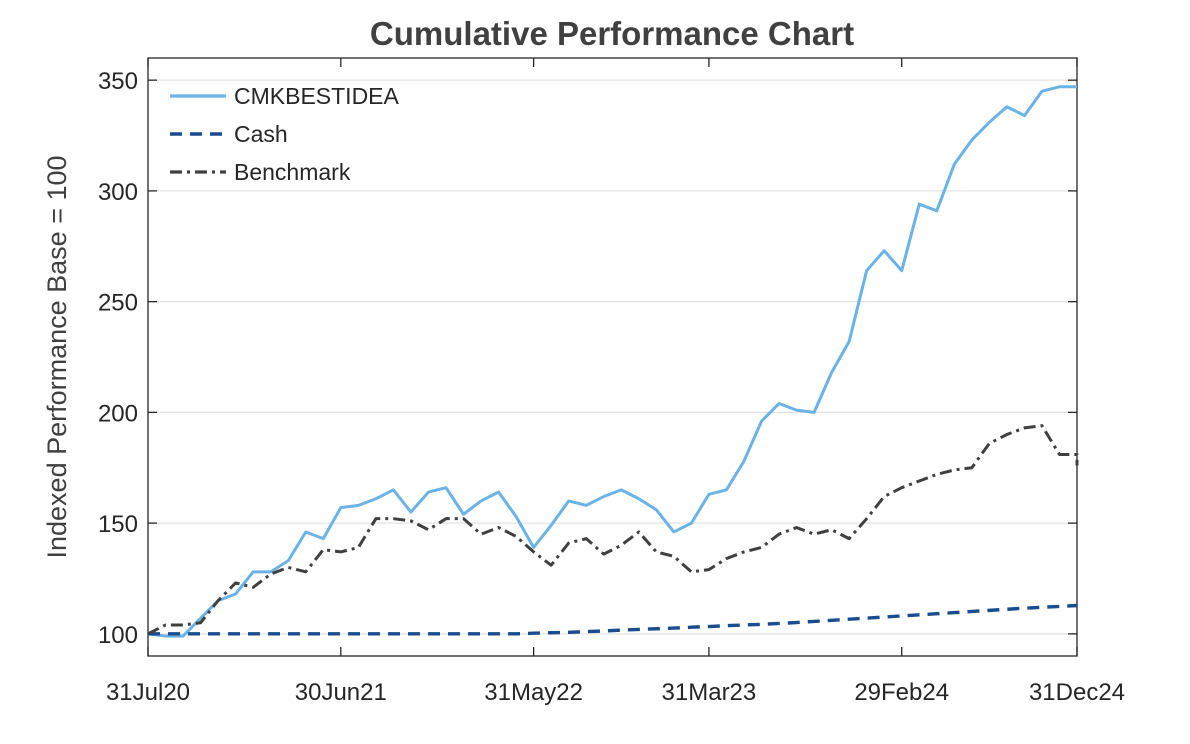  What do you see at coordinates (118, 358) in the screenshot?
I see `y-tick-labels: 100 150 200 250 300 350` at bounding box center [118, 358].